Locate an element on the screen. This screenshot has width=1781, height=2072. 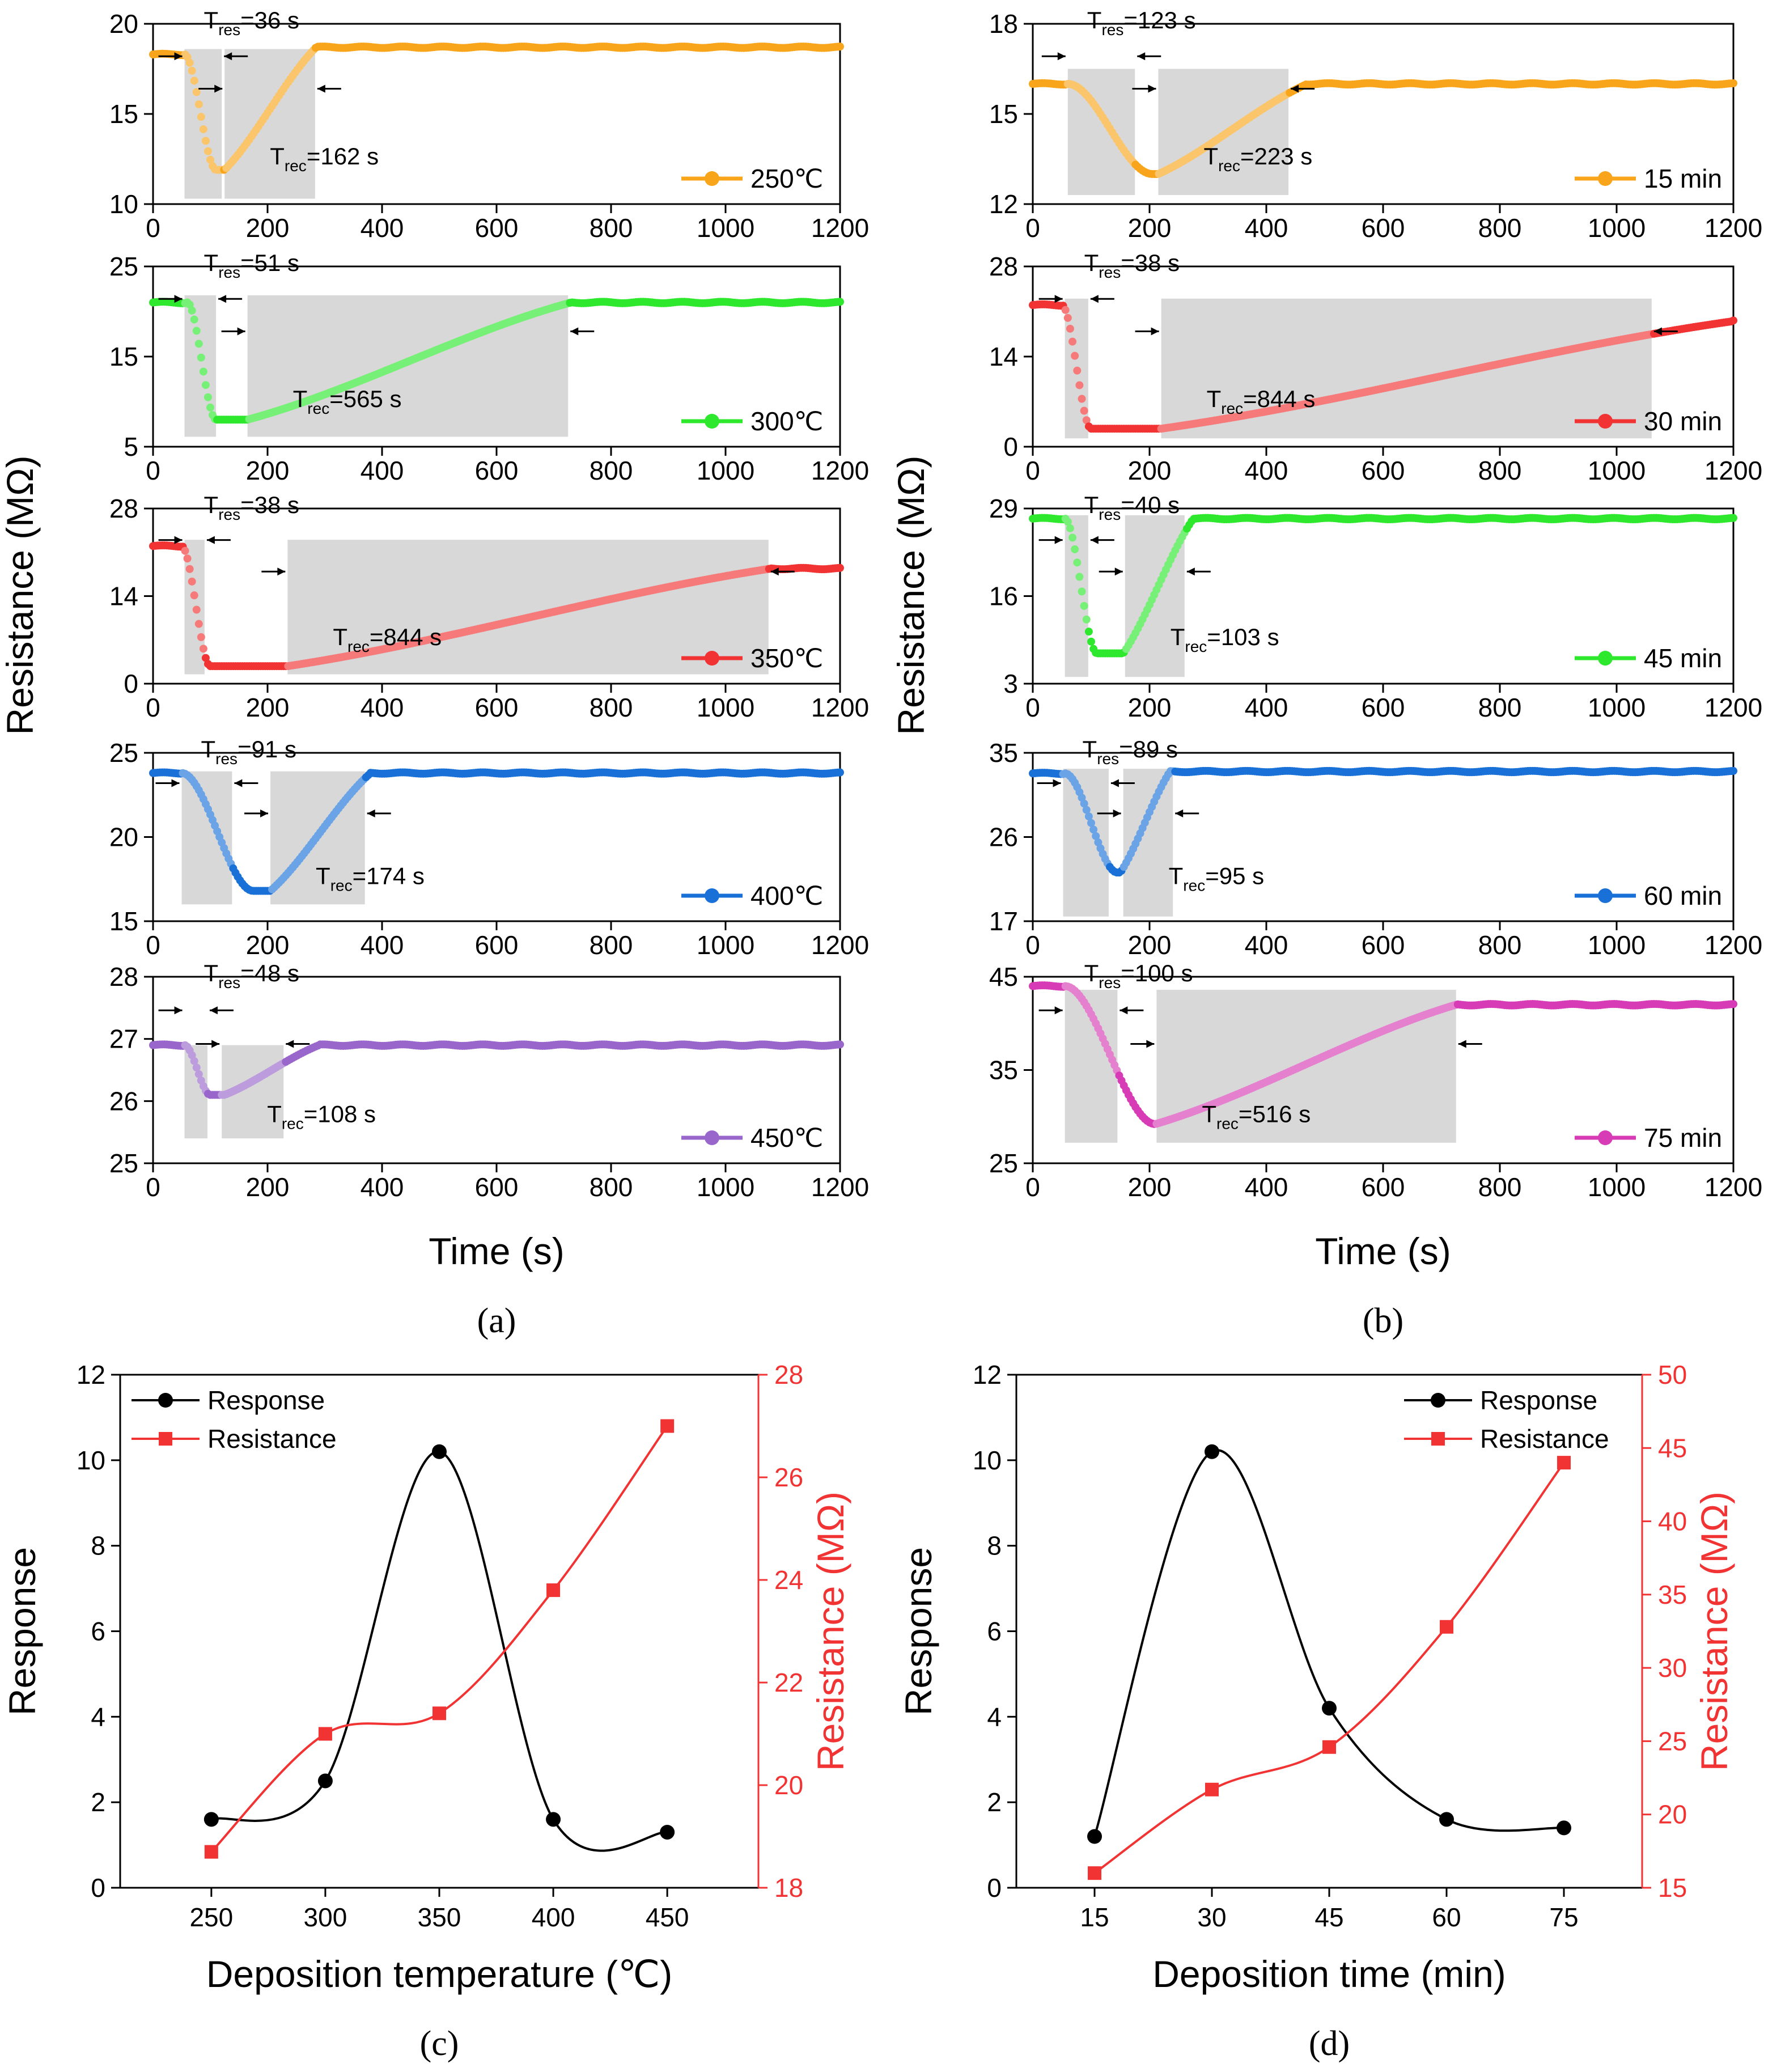
y-tick-label: 27 is located at coordinates (123, 1039).